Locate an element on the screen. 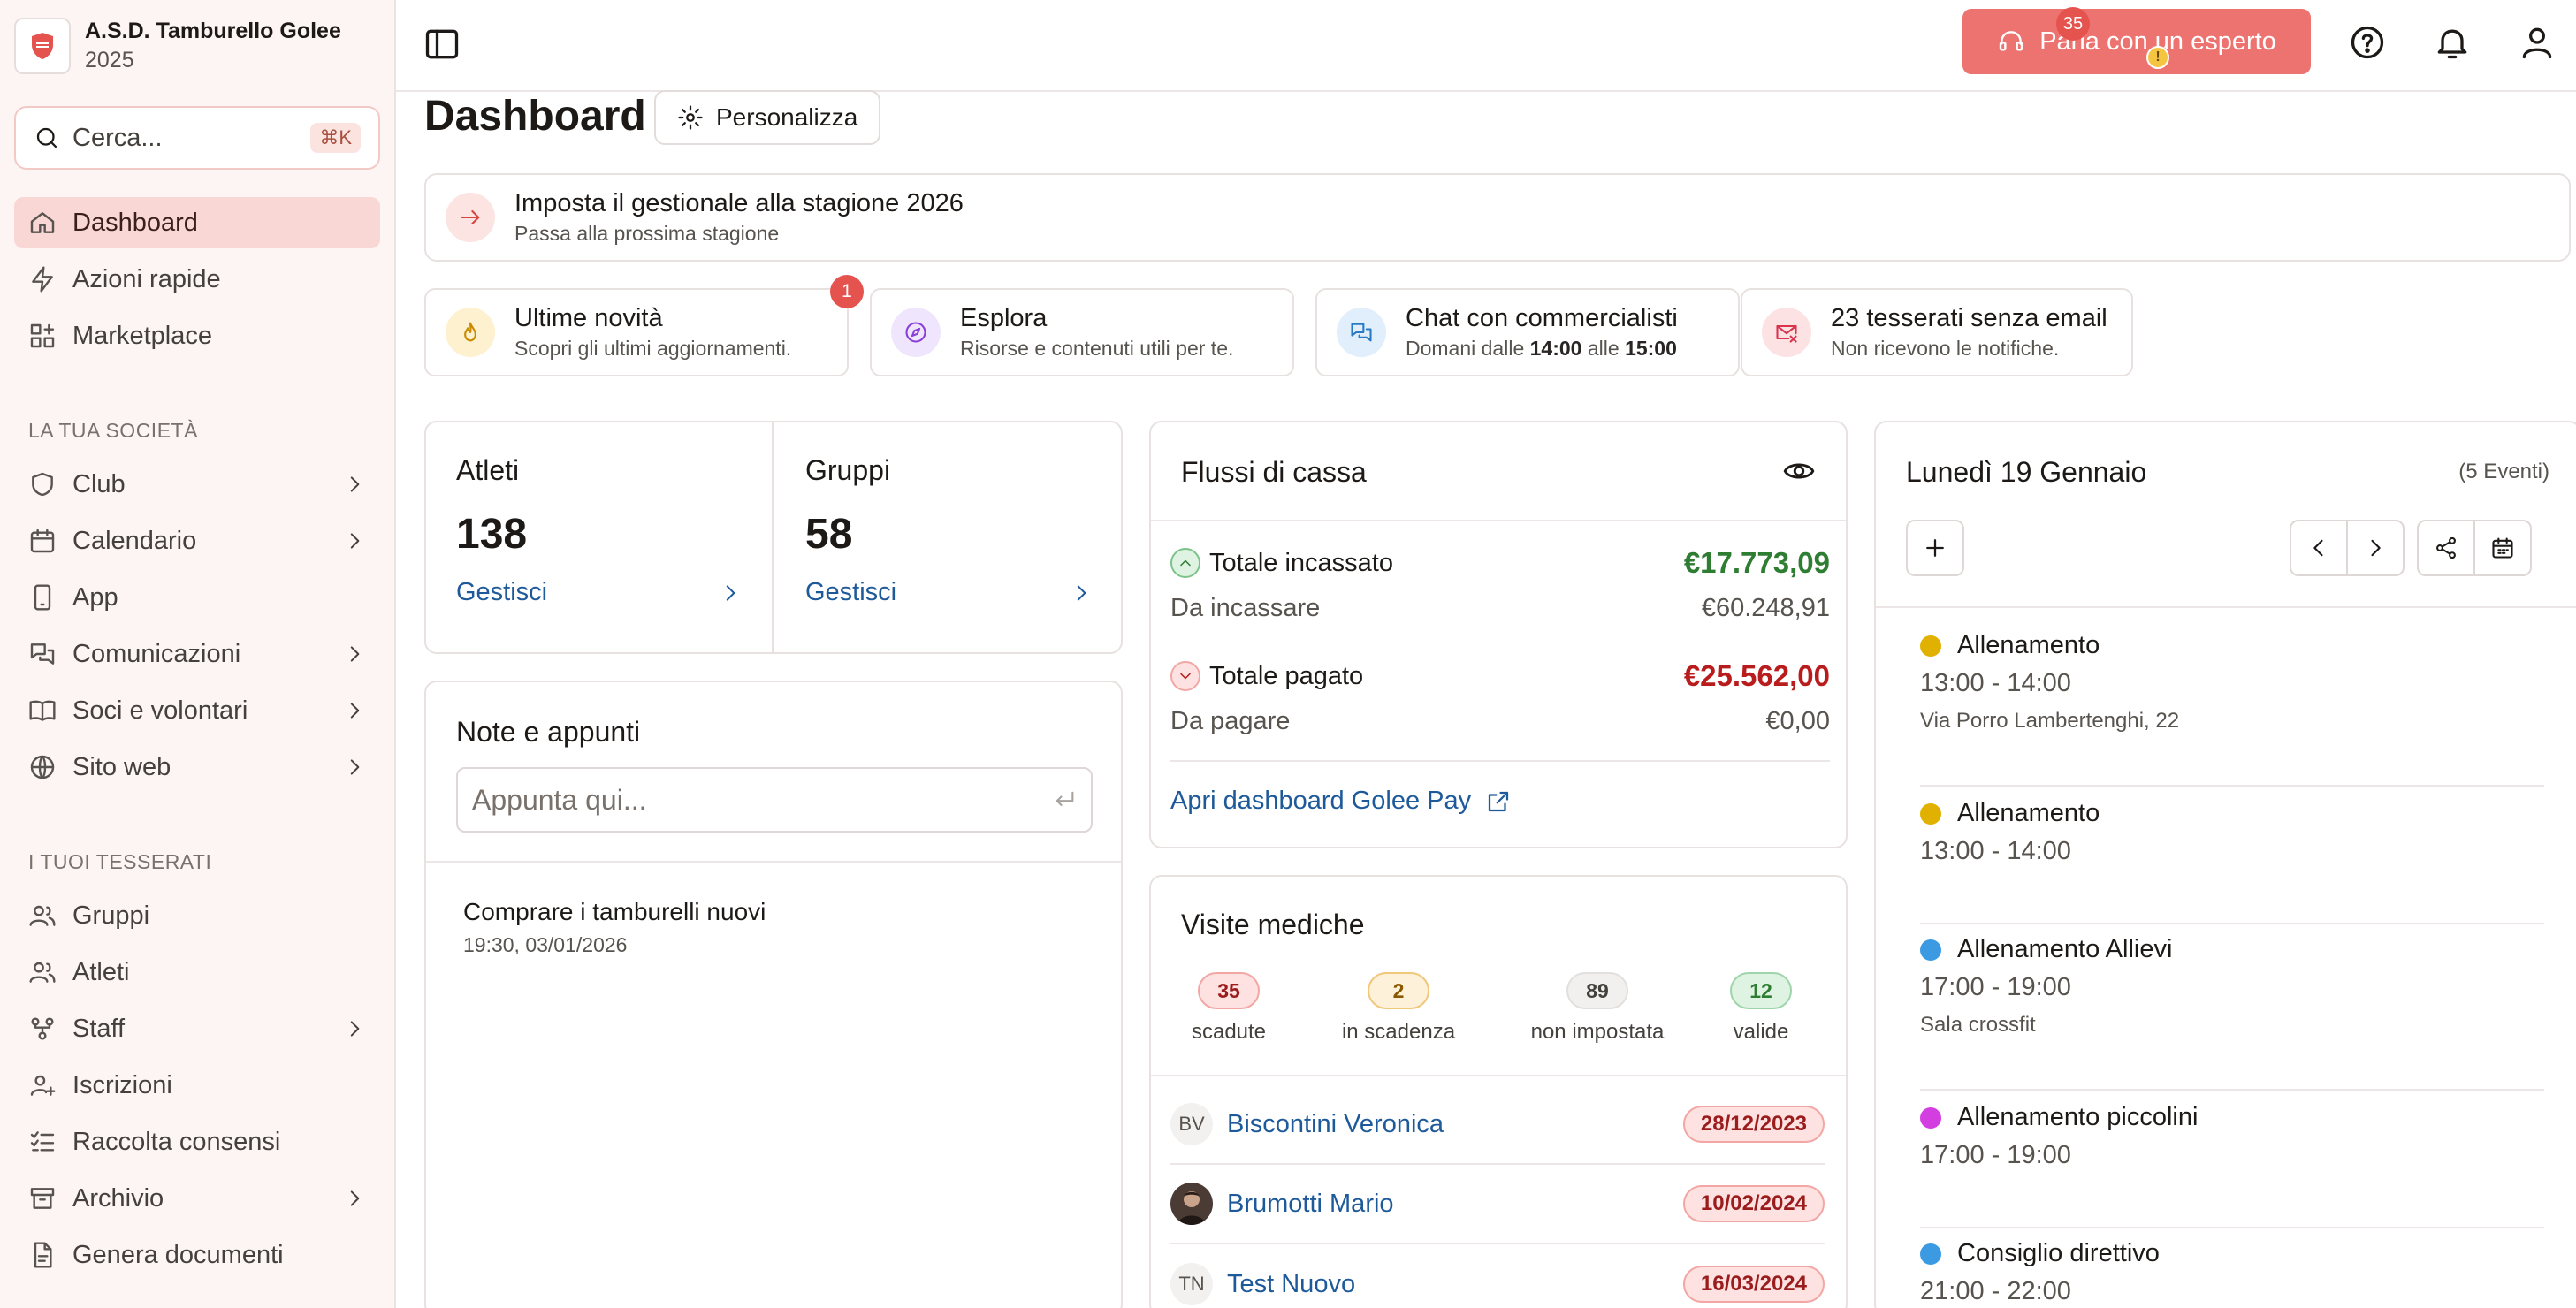 The width and height of the screenshot is (2576, 1308). visits-expiring-count: 2 is located at coordinates (1398, 990).